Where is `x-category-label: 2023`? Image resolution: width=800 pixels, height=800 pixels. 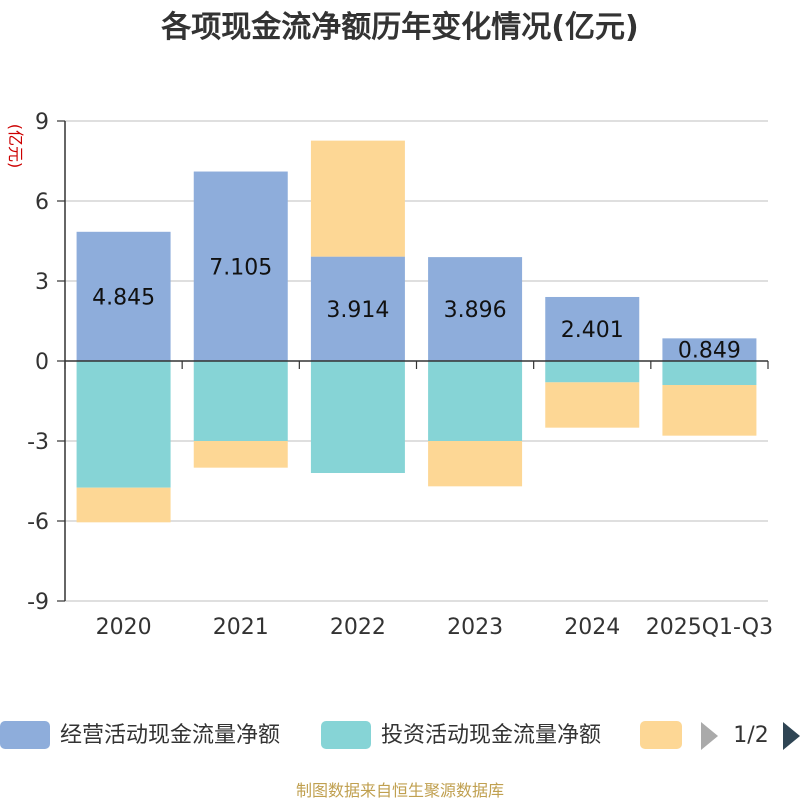 x-category-label: 2023 is located at coordinates (475, 627).